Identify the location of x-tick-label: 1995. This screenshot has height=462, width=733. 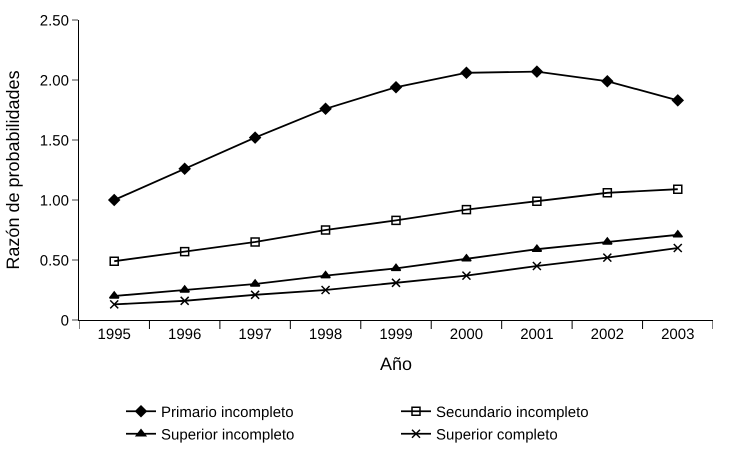
(114, 334).